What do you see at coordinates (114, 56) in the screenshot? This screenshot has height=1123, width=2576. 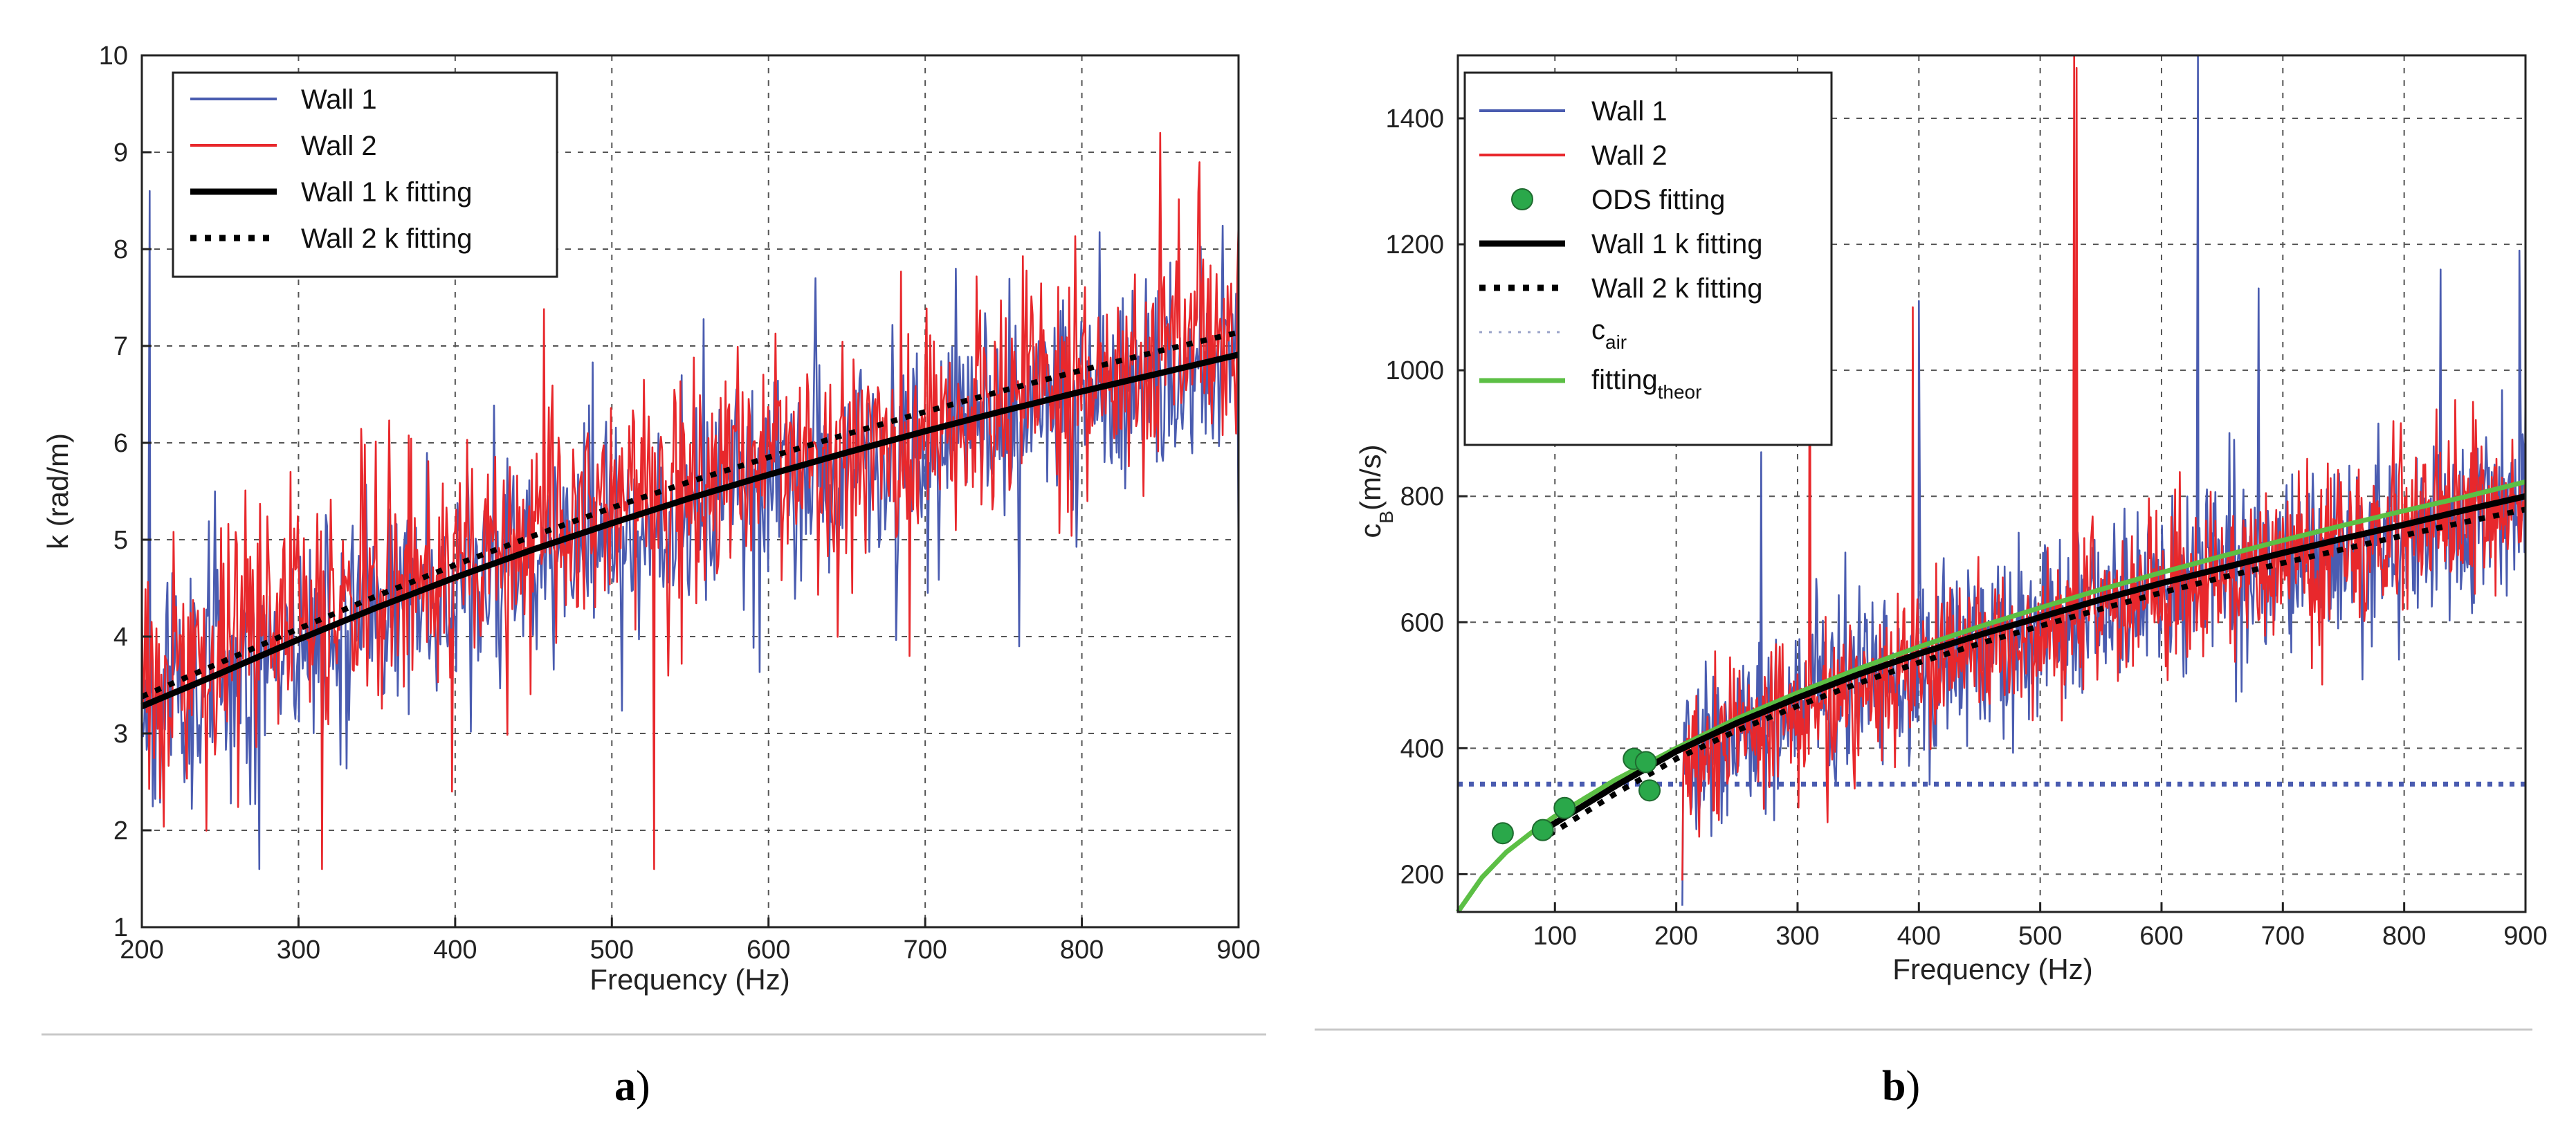 I see `y-tick-label: 10` at bounding box center [114, 56].